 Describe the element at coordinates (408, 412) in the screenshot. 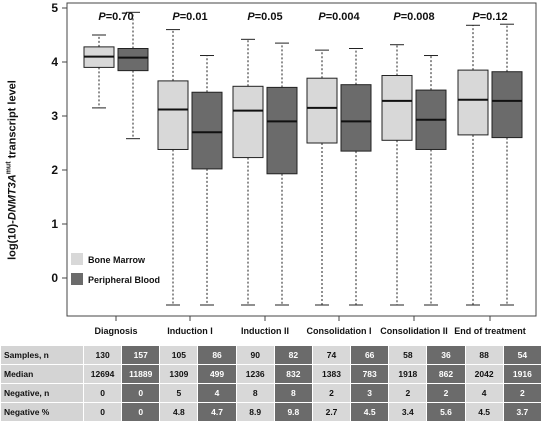

I see `table-cell: 3.4` at that location.